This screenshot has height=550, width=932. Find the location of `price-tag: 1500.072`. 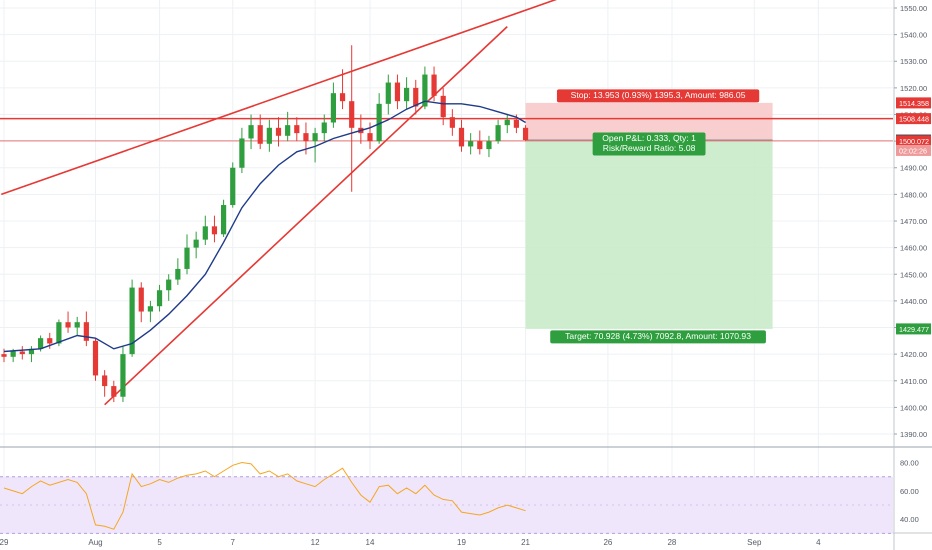

price-tag: 1500.072 is located at coordinates (913, 141).